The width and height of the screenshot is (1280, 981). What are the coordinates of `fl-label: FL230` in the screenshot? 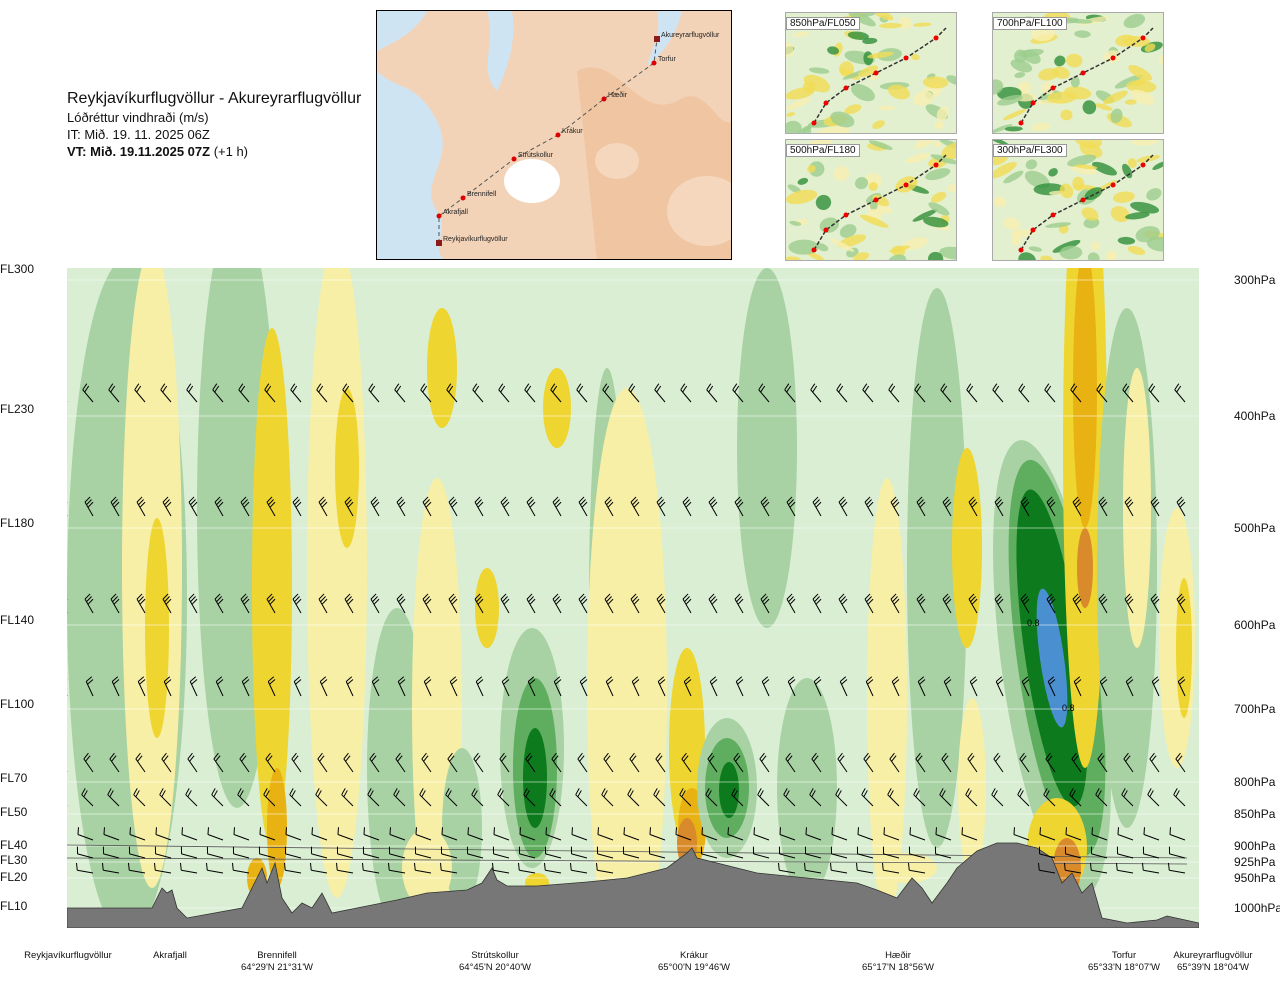 It's located at (17, 409).